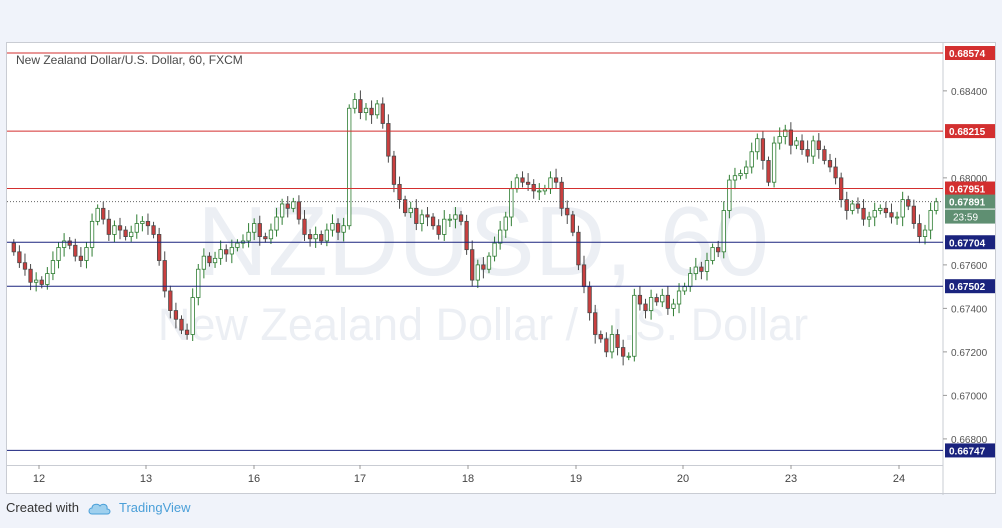  What do you see at coordinates (969, 440) in the screenshot?
I see `y-tick-label: 0.66800` at bounding box center [969, 440].